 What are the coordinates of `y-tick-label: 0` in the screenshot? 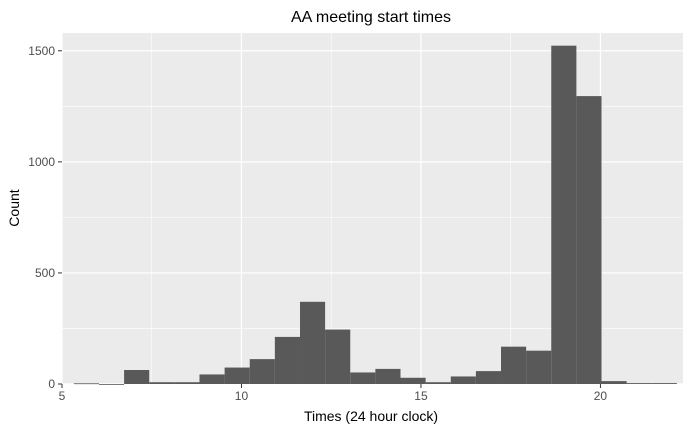 It's located at (51, 384).